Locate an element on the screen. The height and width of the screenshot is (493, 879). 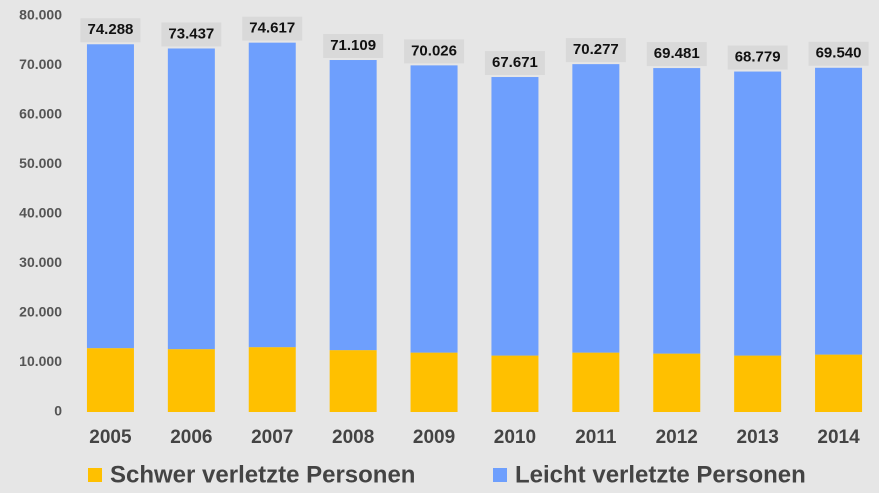
x-tick-label: 2006 is located at coordinates (191, 437).